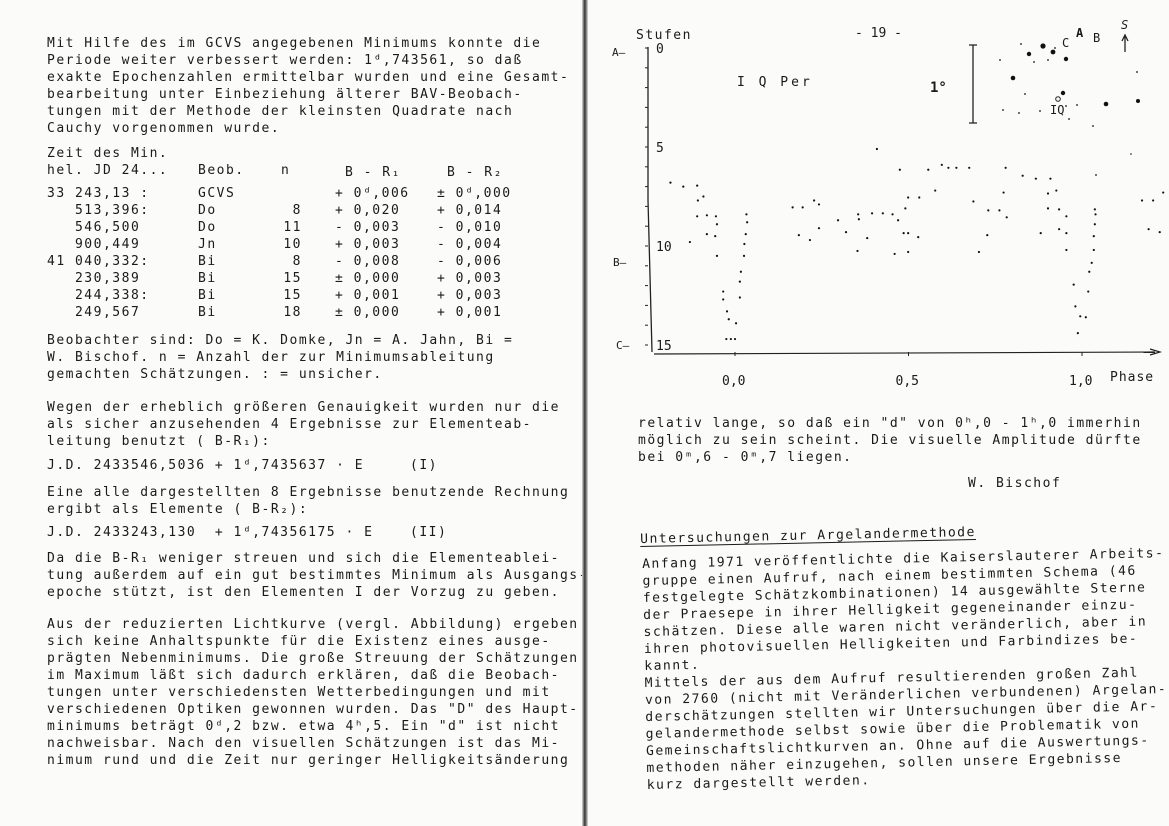  I want to click on y-axis-label: Stufen, so click(664, 35).